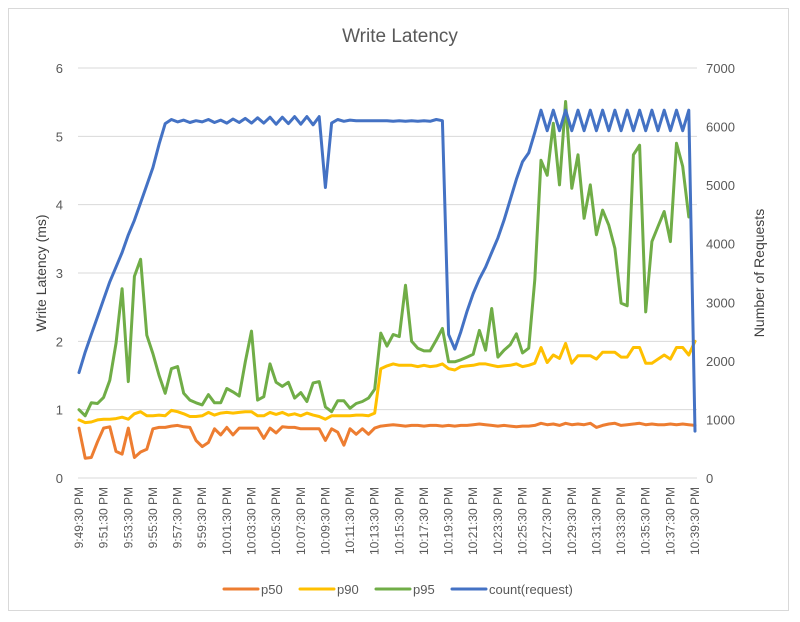  I want to click on legend-label: p90, so click(348, 589).